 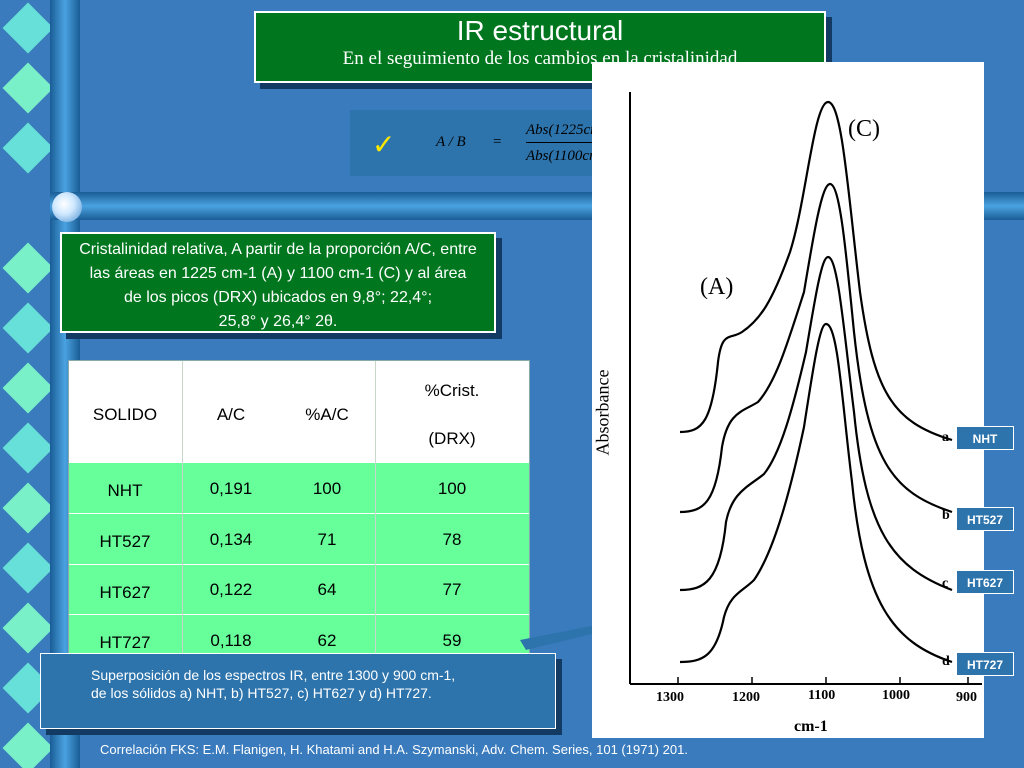 What do you see at coordinates (945, 583) in the screenshot?
I see `curve-letter: c` at bounding box center [945, 583].